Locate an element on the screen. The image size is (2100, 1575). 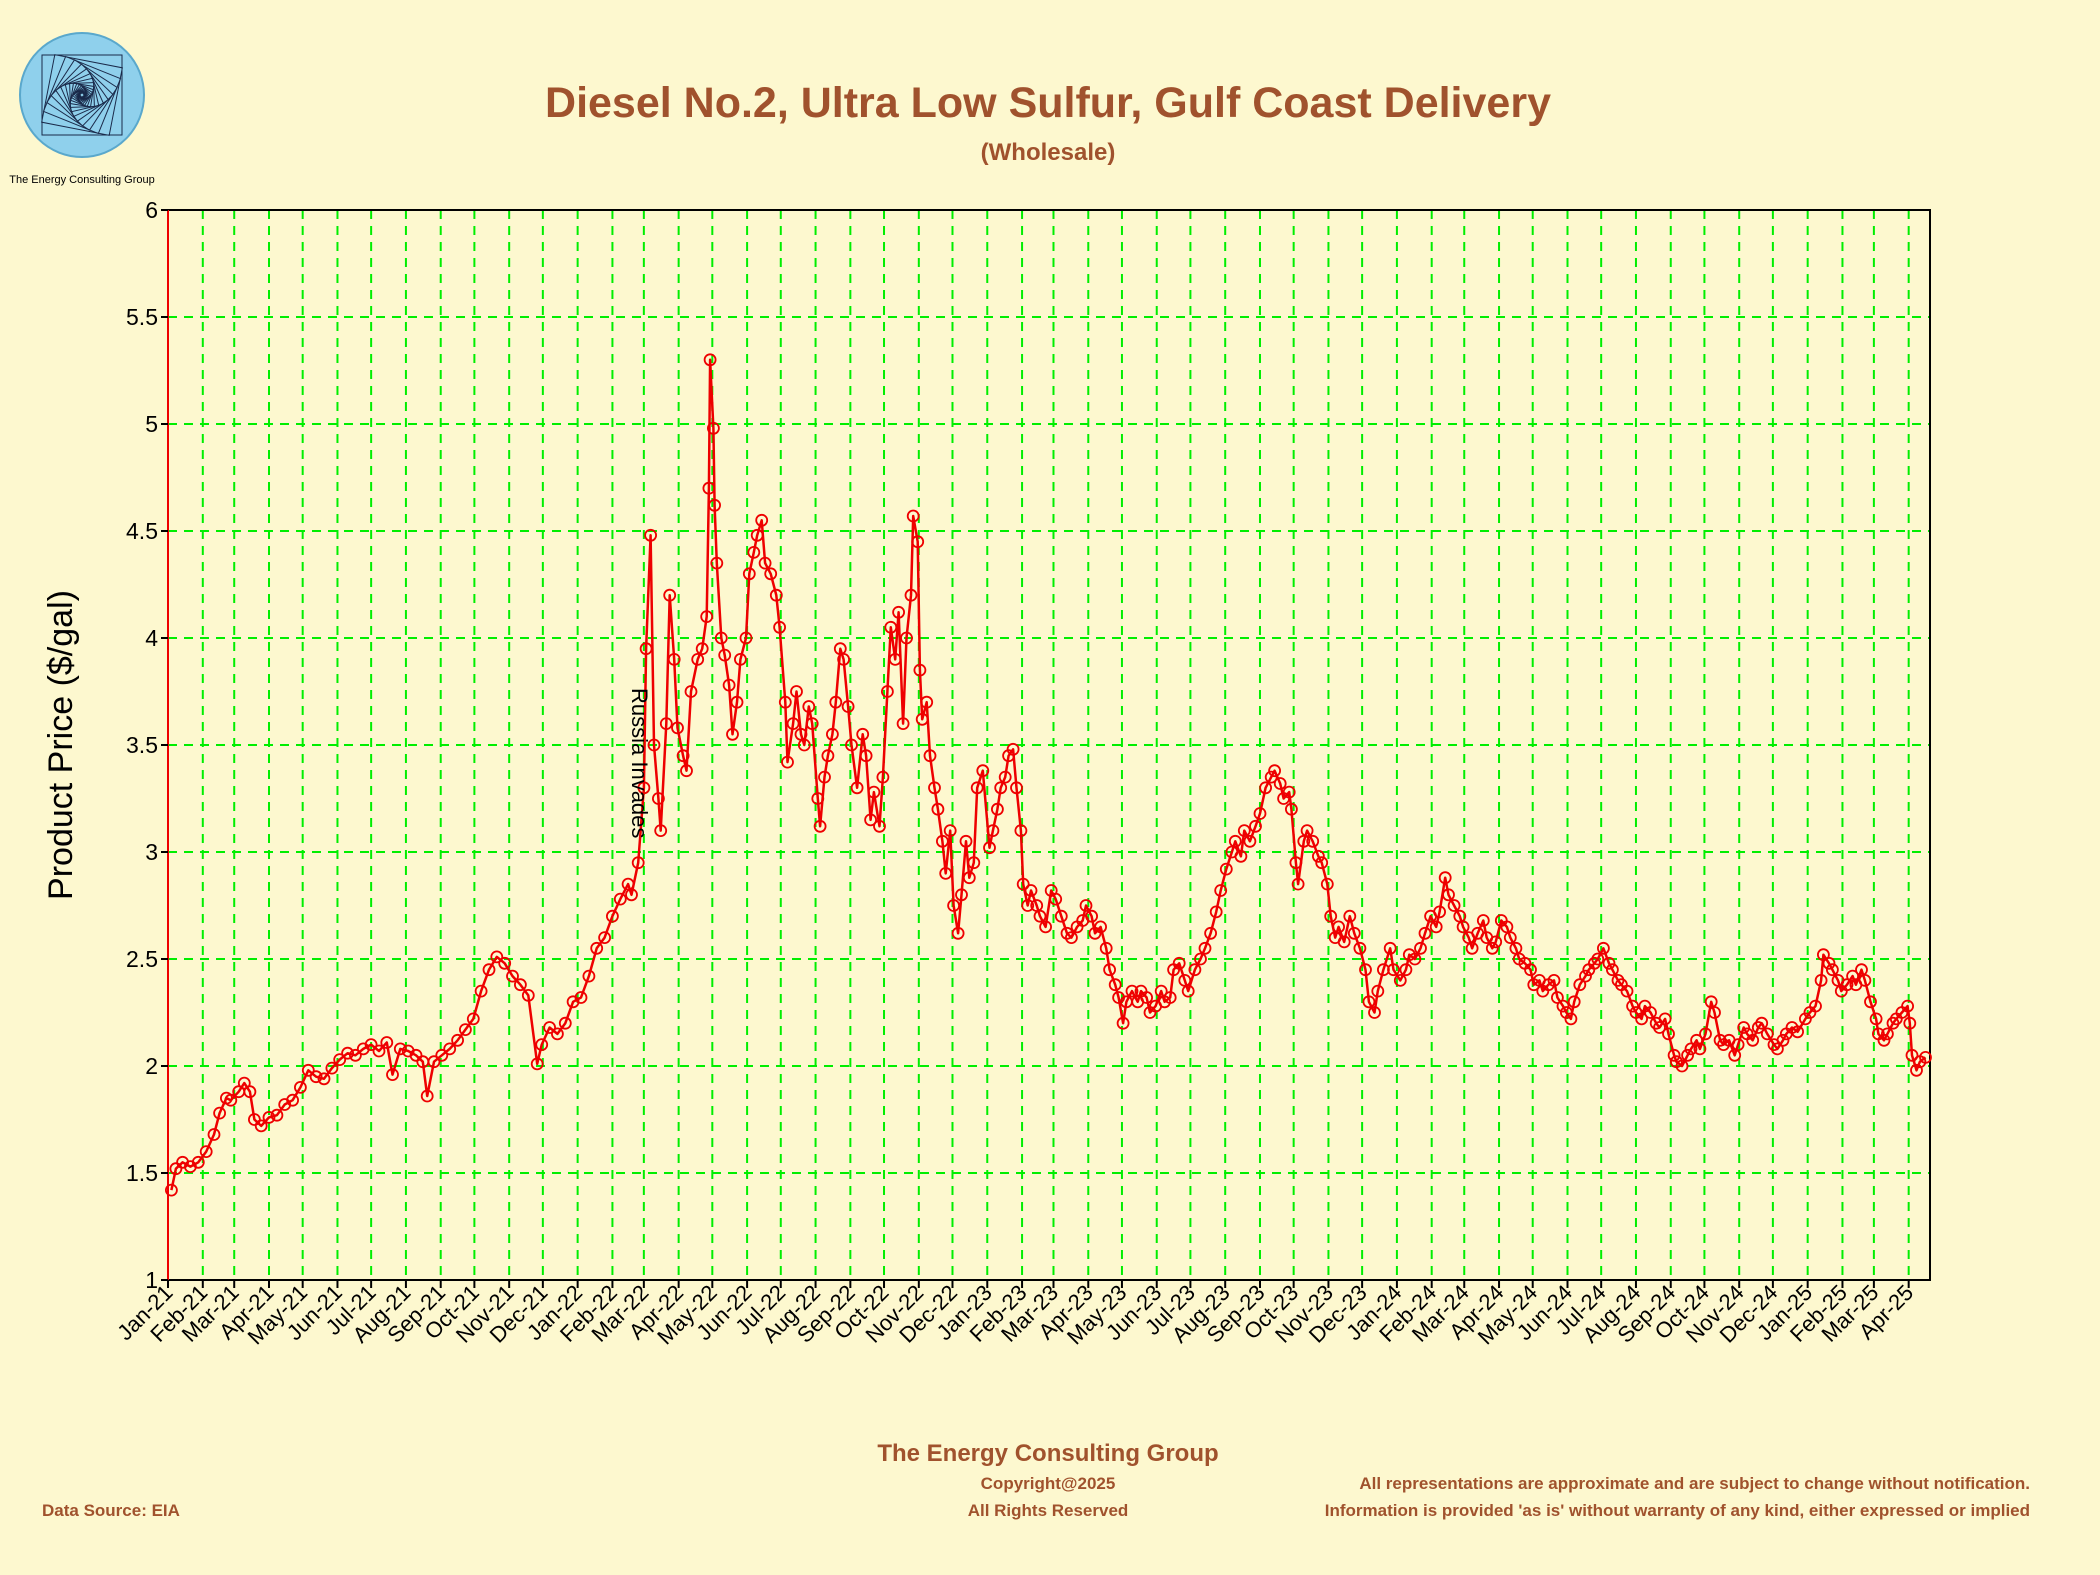
y-tick-label: 5 is located at coordinates (151, 424).